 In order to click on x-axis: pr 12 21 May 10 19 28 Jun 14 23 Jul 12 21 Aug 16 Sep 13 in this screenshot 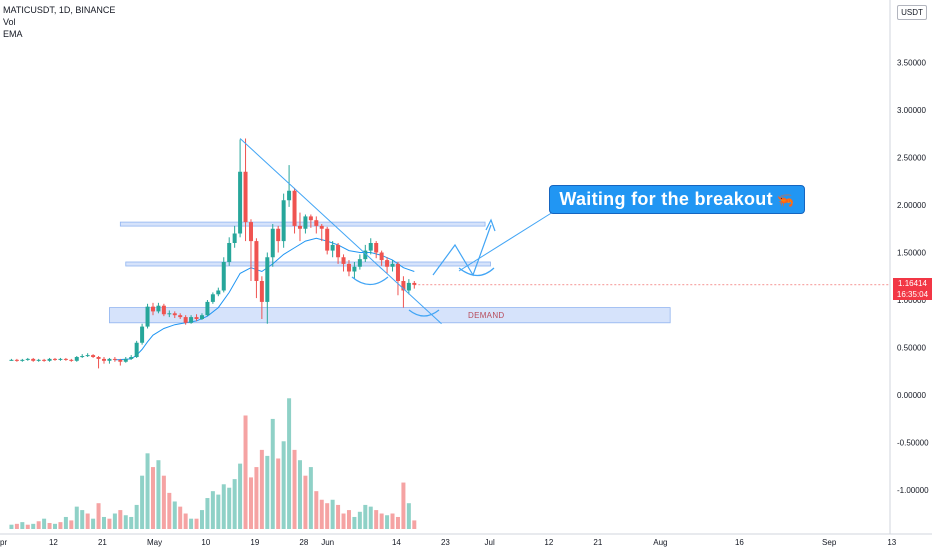, I will do `click(448, 542)`.